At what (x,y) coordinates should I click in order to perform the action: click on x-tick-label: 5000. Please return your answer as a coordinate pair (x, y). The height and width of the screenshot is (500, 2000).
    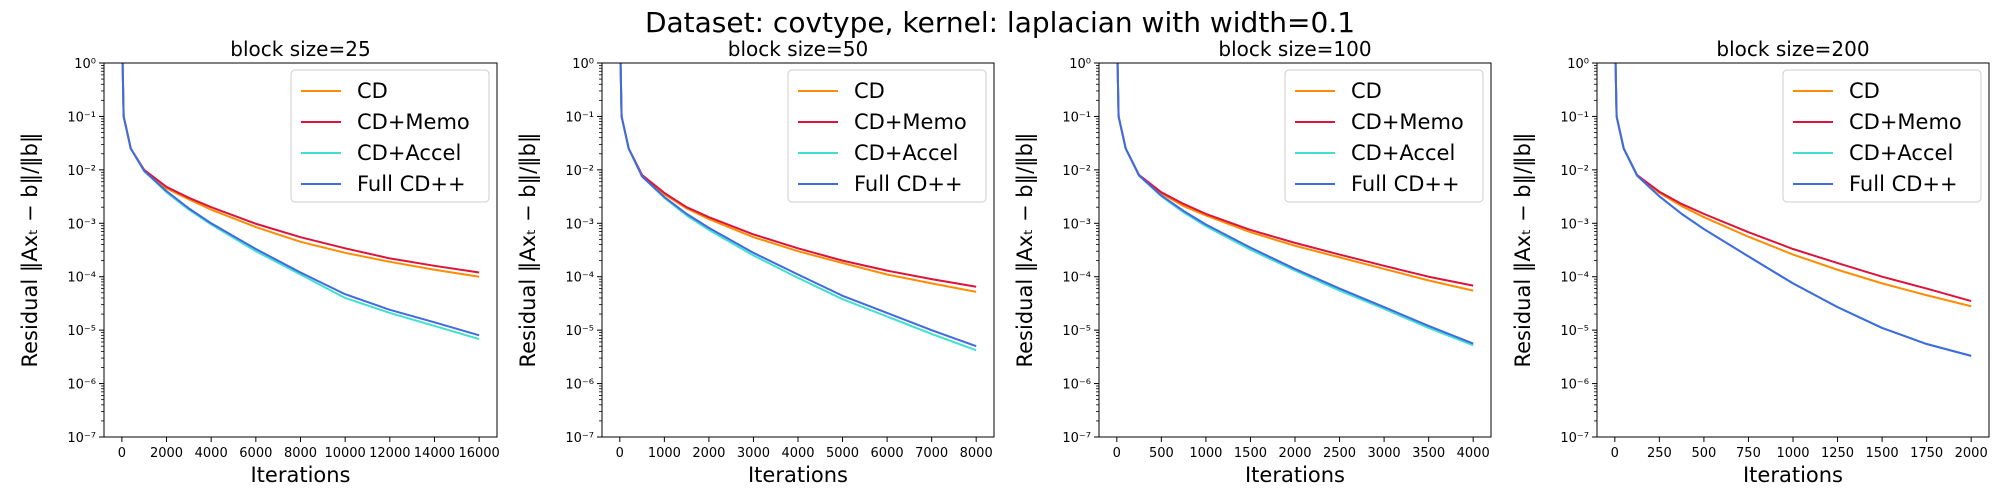
    Looking at the image, I should click on (842, 453).